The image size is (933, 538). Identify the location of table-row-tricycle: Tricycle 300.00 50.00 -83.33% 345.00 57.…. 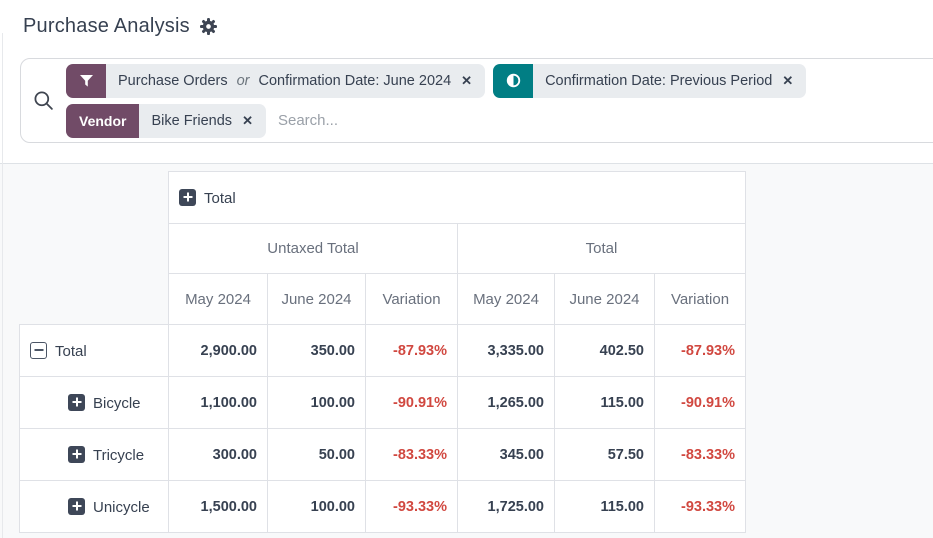
(382, 454).